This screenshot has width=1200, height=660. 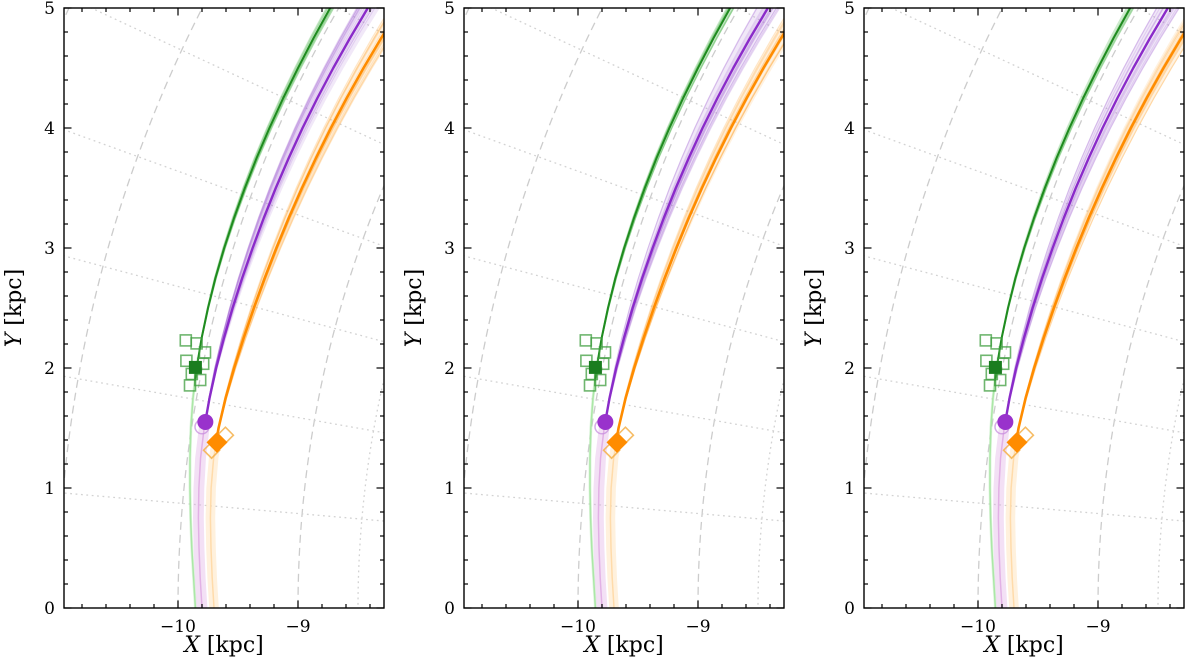 What do you see at coordinates (49, 9) in the screenshot?
I see `y-tick-label: 5` at bounding box center [49, 9].